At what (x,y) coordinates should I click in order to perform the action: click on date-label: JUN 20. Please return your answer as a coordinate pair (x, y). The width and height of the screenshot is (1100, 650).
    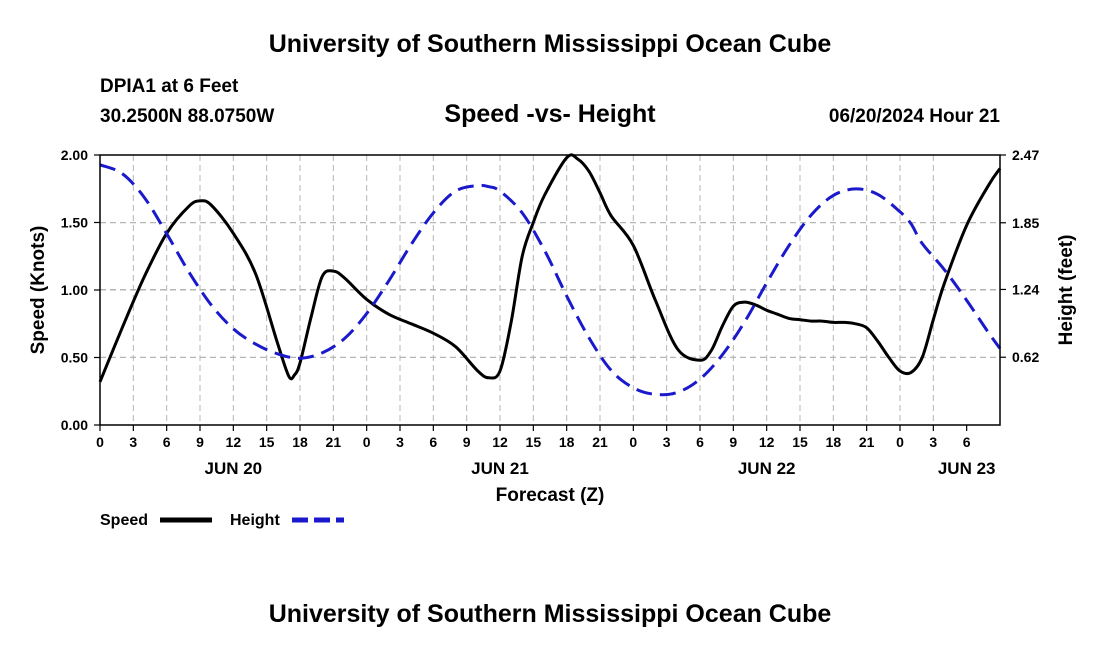
    Looking at the image, I should click on (234, 468).